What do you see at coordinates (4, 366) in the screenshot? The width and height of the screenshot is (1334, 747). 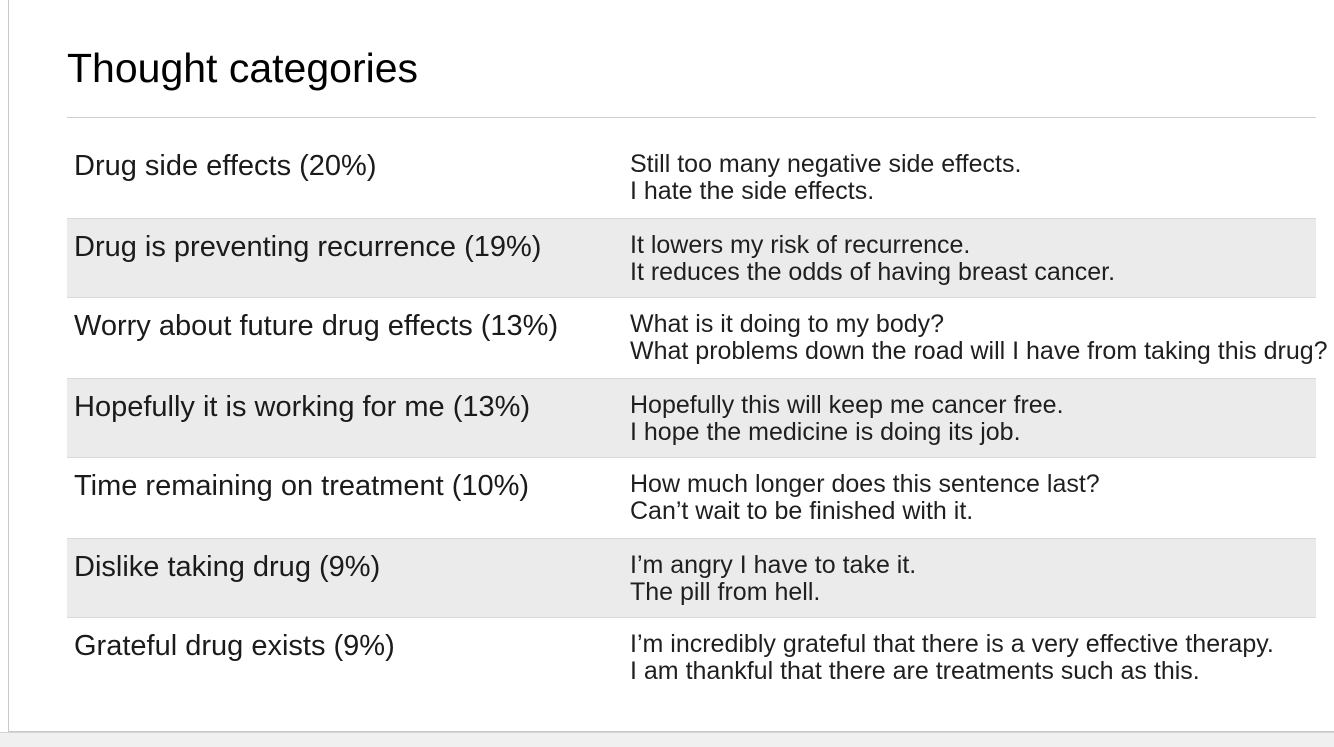 I see `page-left-margin` at bounding box center [4, 366].